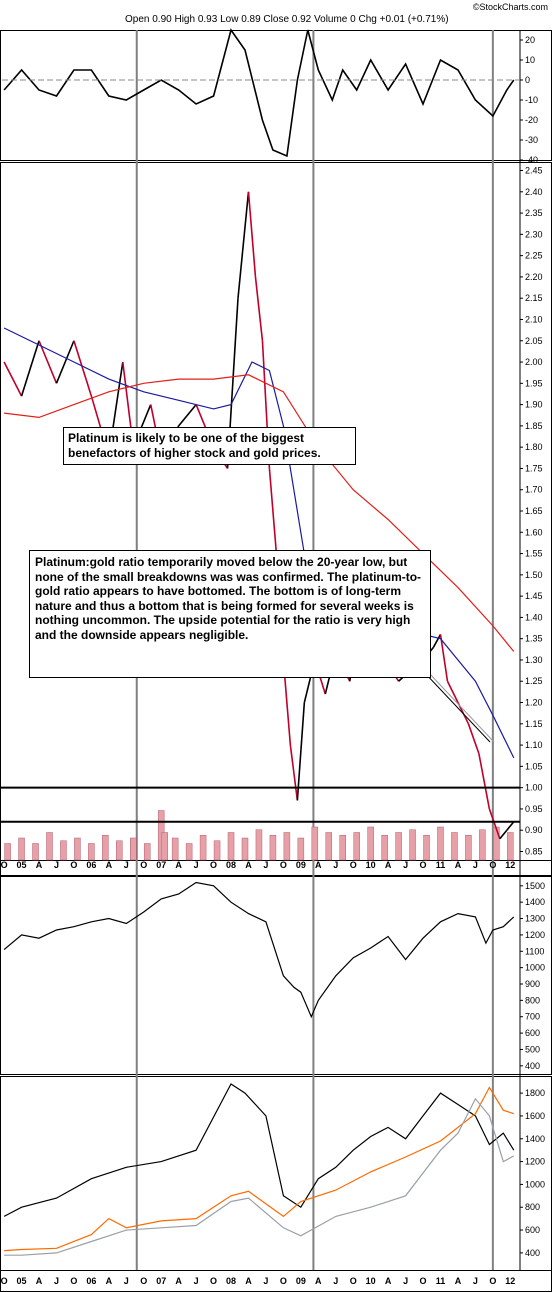 The height and width of the screenshot is (1292, 552). What do you see at coordinates (534, 660) in the screenshot?
I see `platinum-gold-ratio-y-label-23: 1.30` at bounding box center [534, 660].